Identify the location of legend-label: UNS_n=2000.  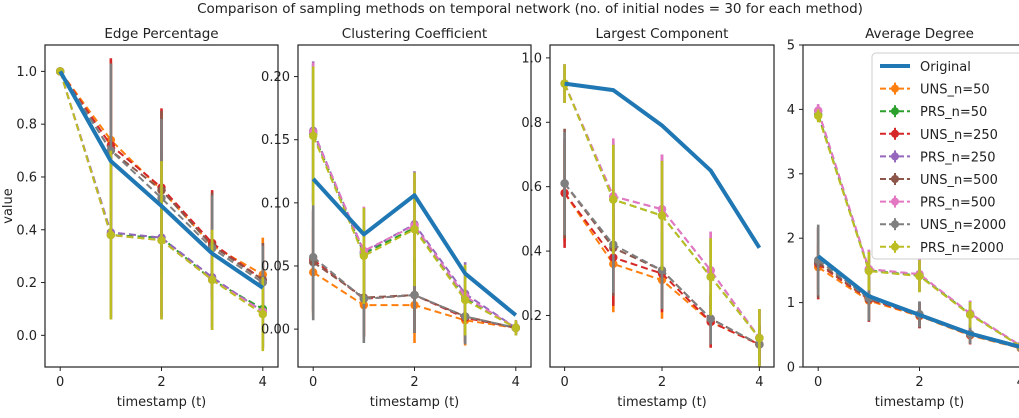
(963, 225).